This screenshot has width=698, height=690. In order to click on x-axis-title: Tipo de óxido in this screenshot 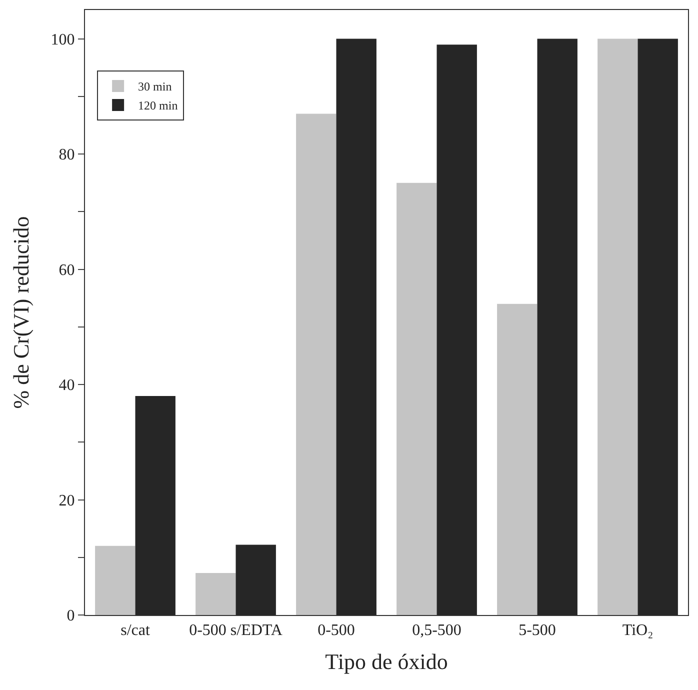, I will do `click(386, 661)`.